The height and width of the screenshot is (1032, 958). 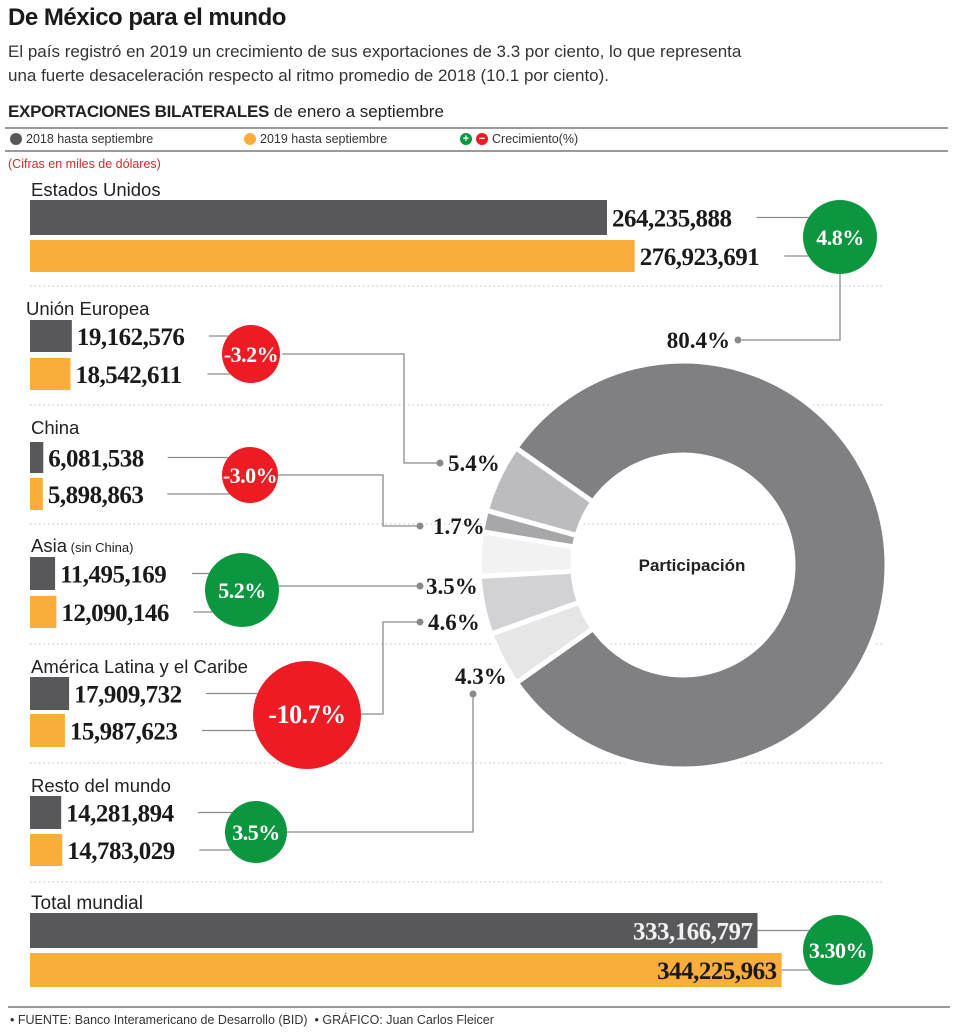 I want to click on growth-badge-resto-del-mundo, so click(x=256, y=832).